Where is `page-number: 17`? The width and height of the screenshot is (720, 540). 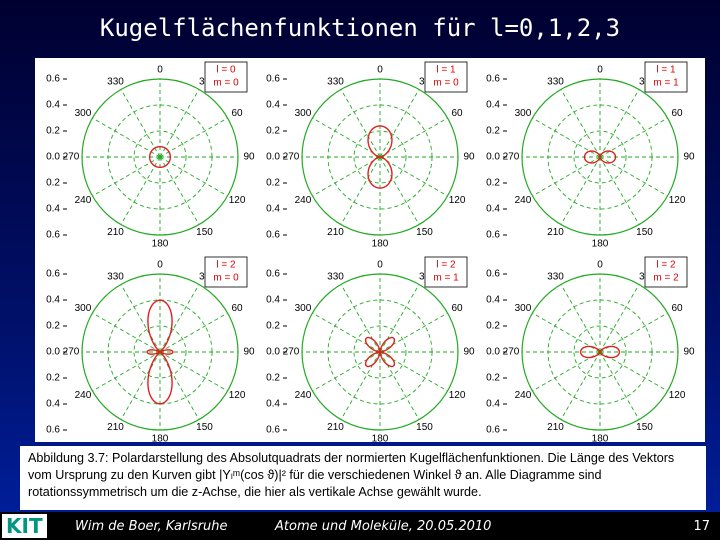 page-number: 17 is located at coordinates (701, 526).